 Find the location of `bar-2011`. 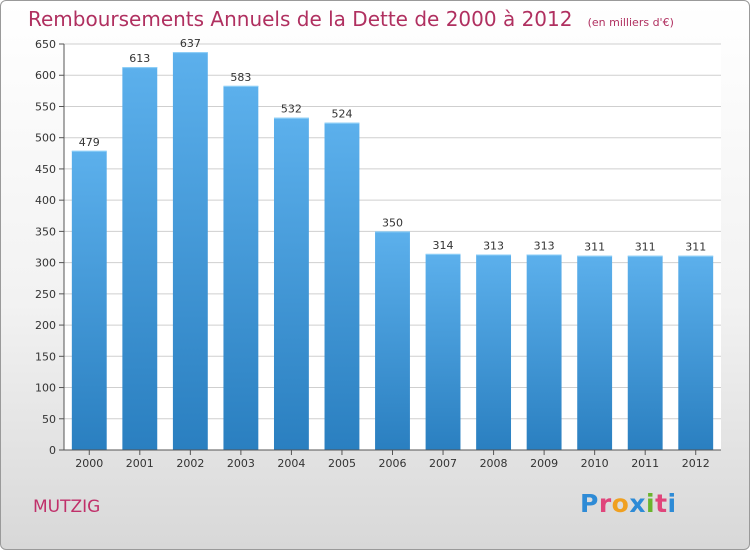

bar-2011 is located at coordinates (645, 352).